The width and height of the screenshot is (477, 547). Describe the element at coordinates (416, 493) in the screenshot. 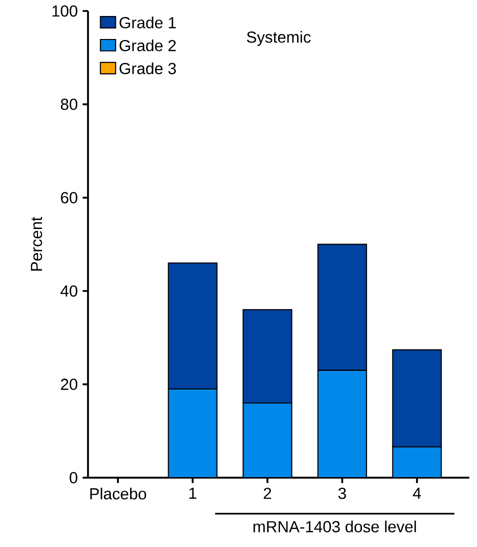

I see `x-tick-label: 4` at that location.